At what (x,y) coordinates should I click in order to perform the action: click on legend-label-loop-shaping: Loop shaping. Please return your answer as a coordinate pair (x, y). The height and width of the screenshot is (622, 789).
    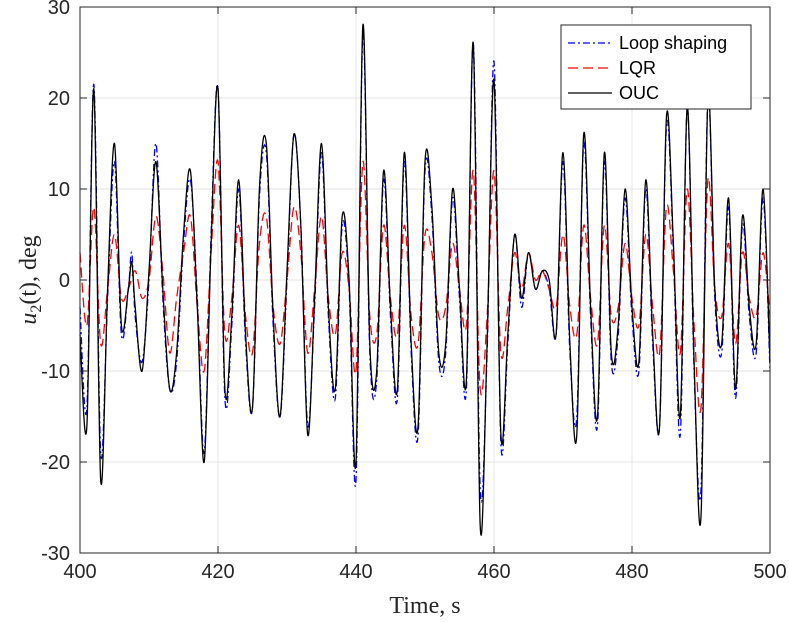
    Looking at the image, I should click on (673, 43).